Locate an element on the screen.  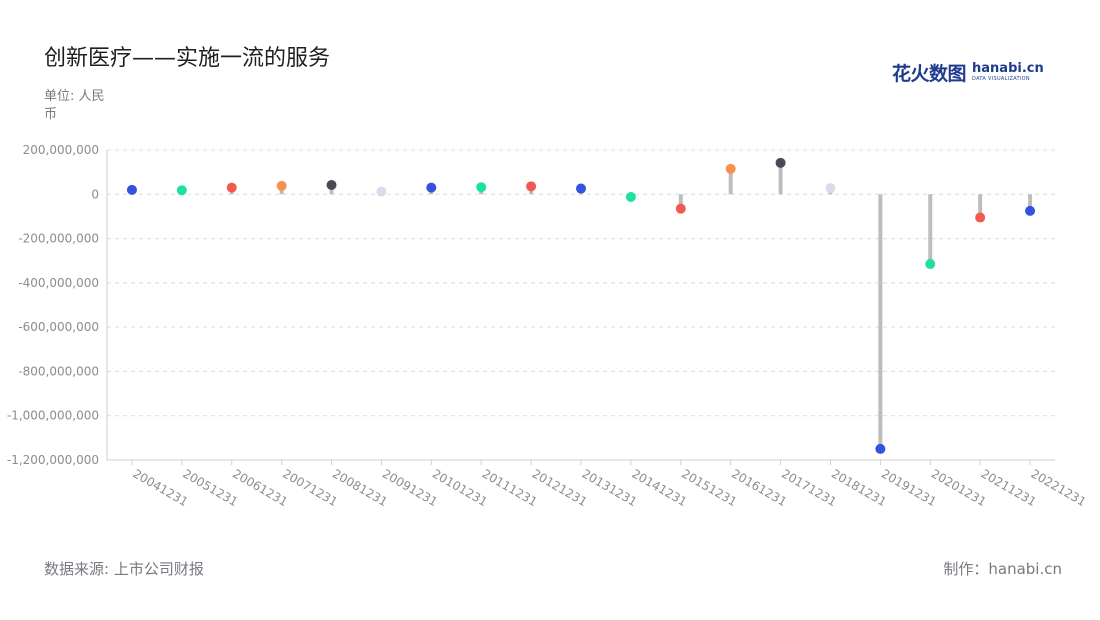
x-tick-label: 20091231 is located at coordinates (410, 487).